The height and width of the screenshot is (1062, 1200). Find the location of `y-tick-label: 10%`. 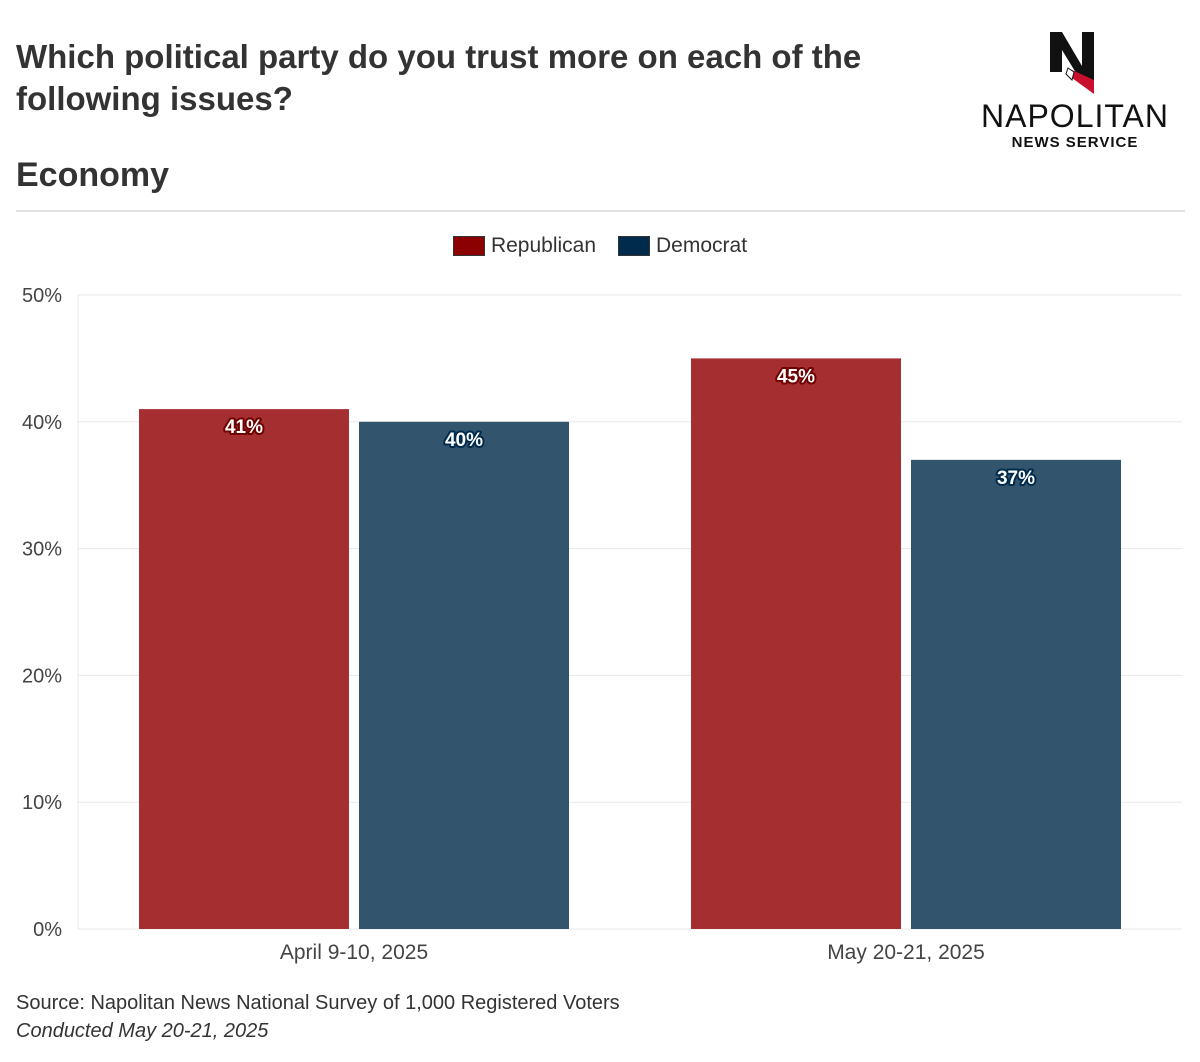

y-tick-label: 10% is located at coordinates (42, 803).